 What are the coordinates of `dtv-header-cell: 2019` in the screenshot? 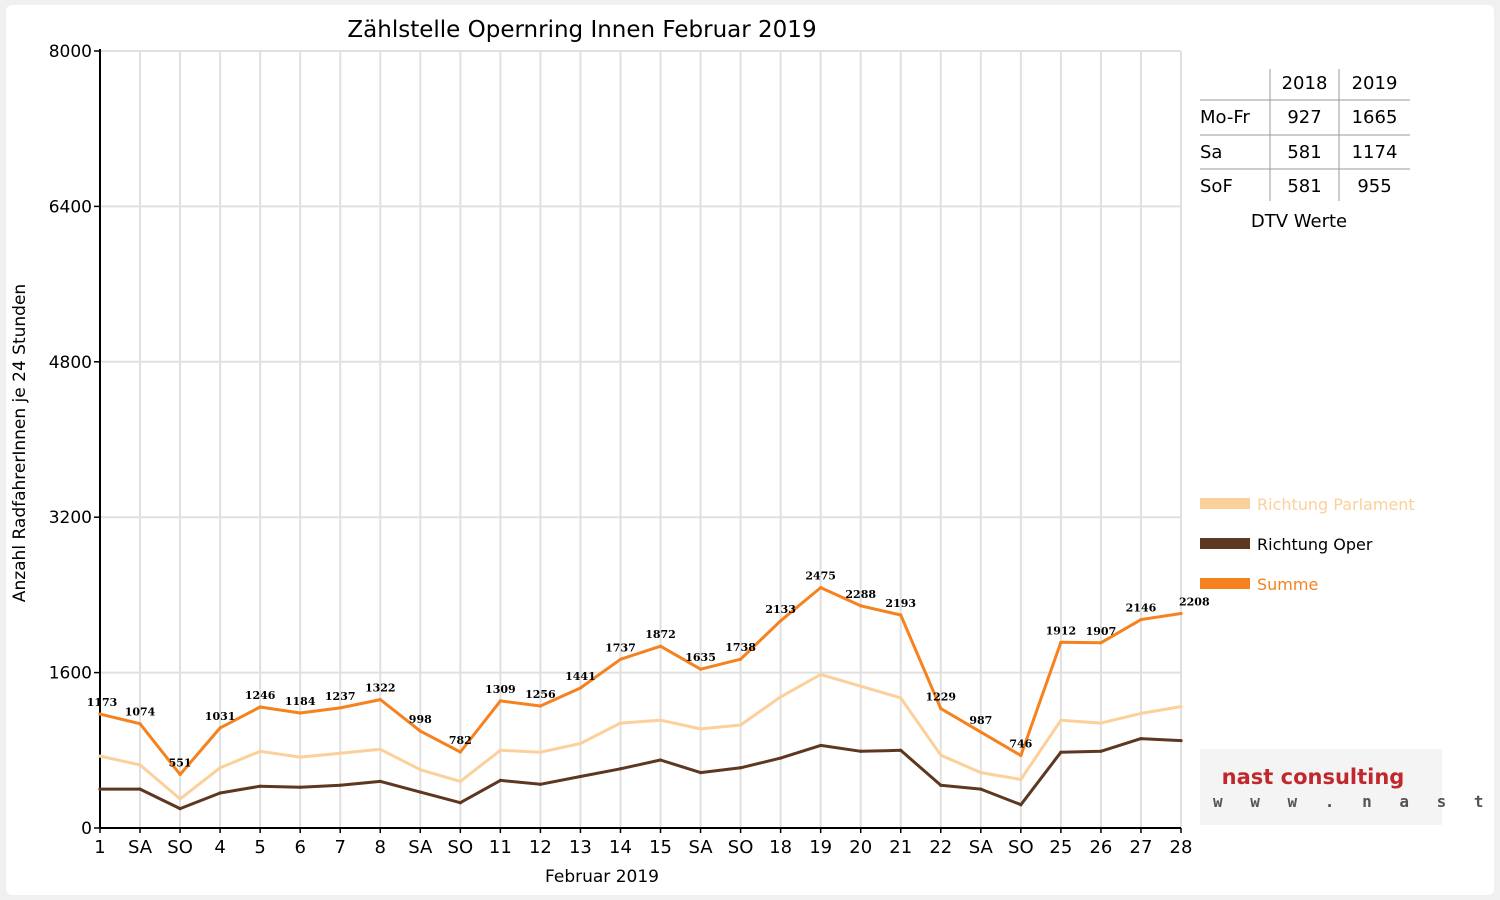 It's located at (1375, 83).